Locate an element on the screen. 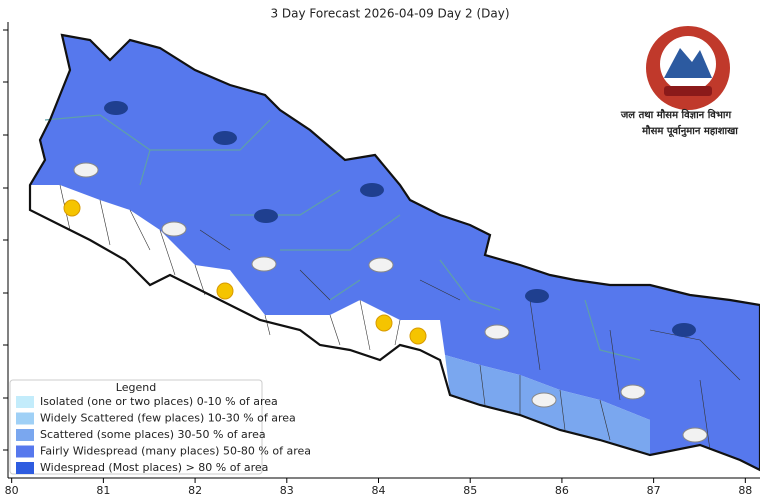 The width and height of the screenshot is (760, 500). x-tick-label: 86 is located at coordinates (562, 490).